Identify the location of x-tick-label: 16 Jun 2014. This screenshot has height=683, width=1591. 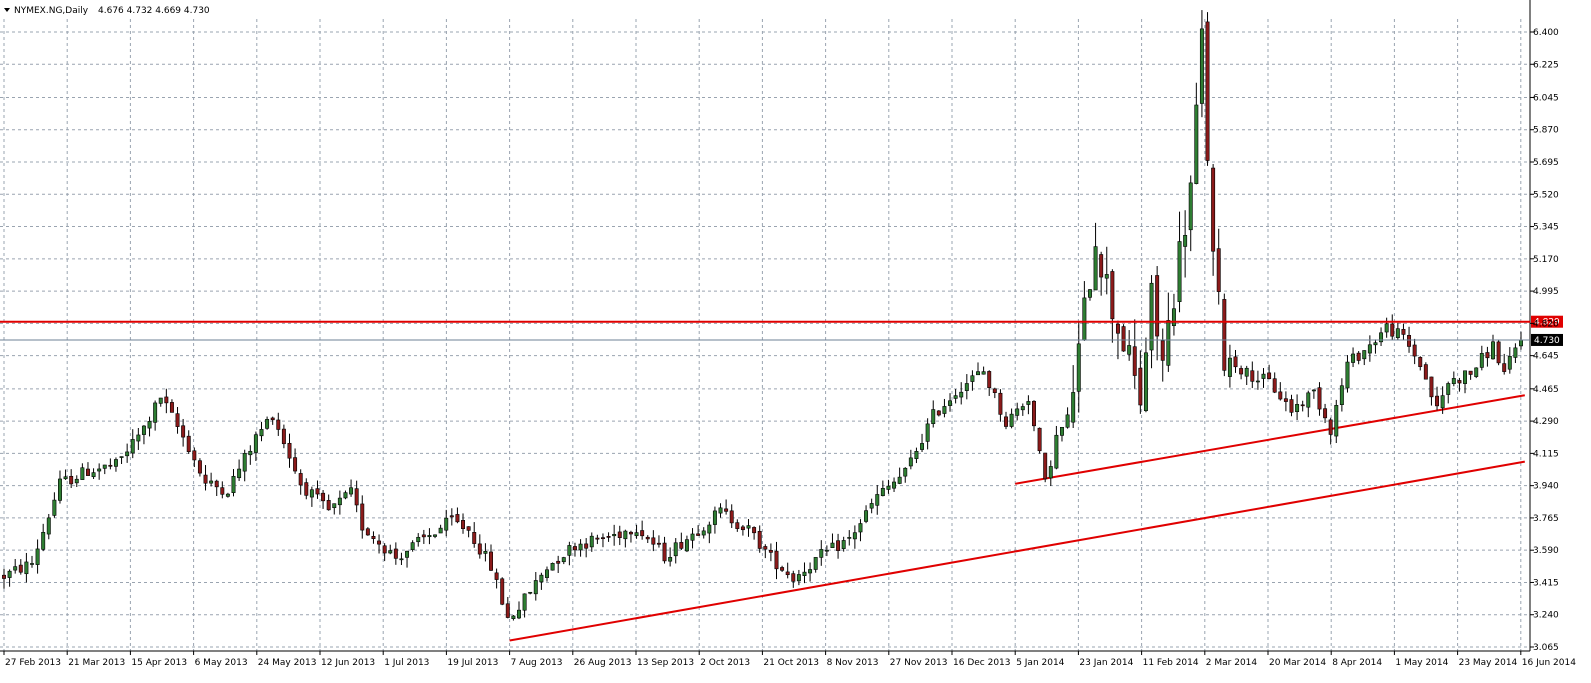
(1549, 663).